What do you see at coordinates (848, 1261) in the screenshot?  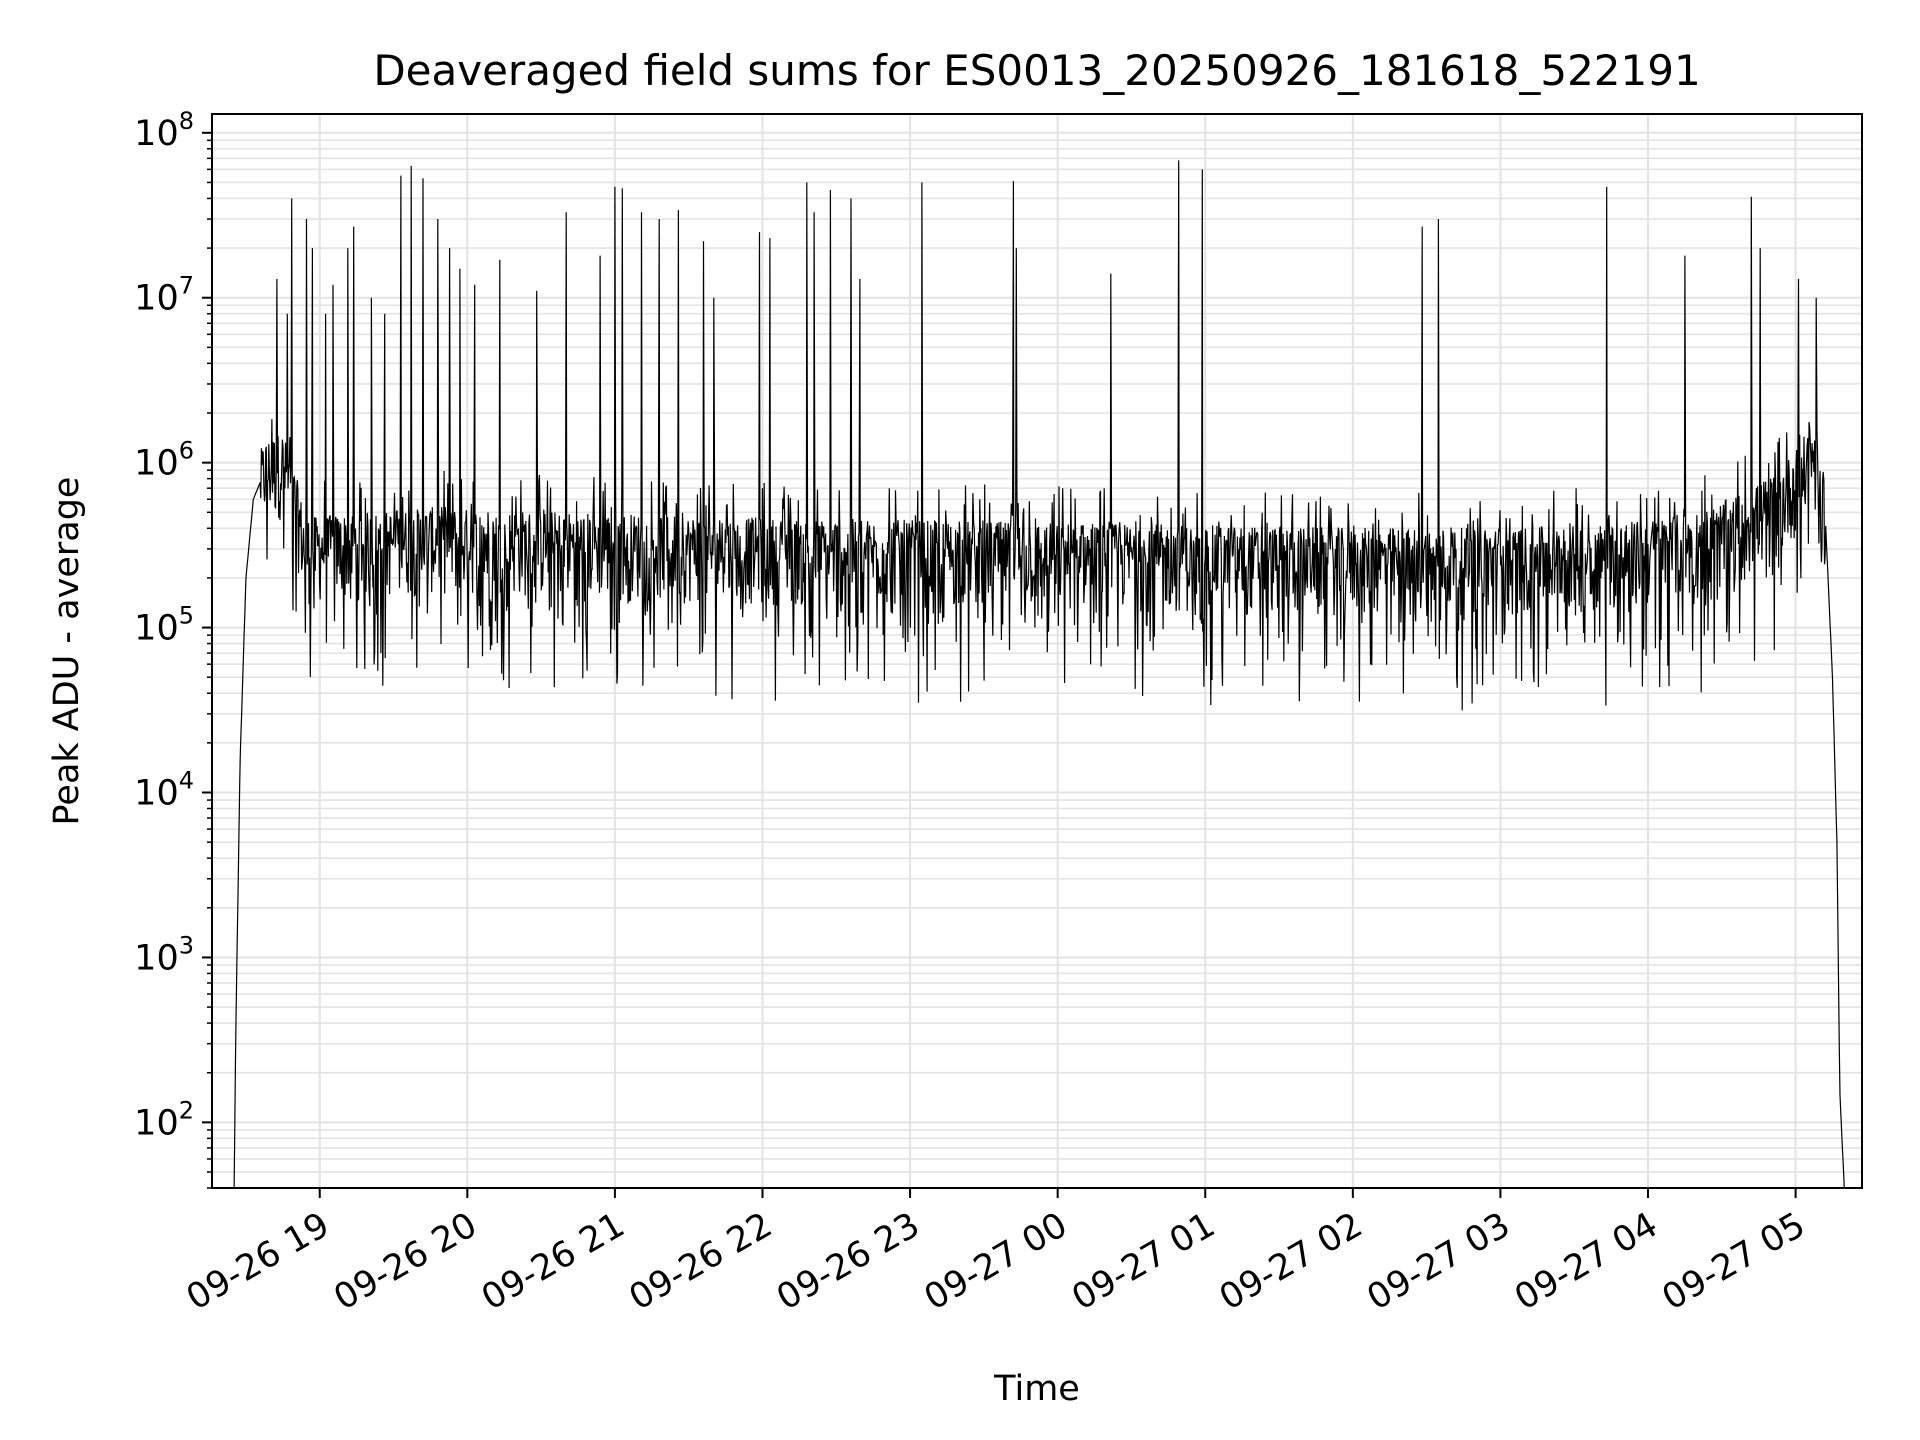 I see `x-tick-label: 09-26 23` at bounding box center [848, 1261].